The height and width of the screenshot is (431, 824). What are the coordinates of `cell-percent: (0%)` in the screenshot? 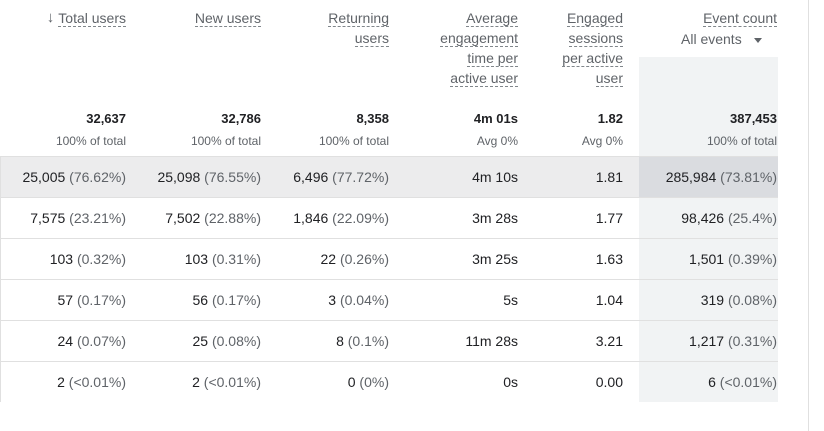 It's located at (372, 382).